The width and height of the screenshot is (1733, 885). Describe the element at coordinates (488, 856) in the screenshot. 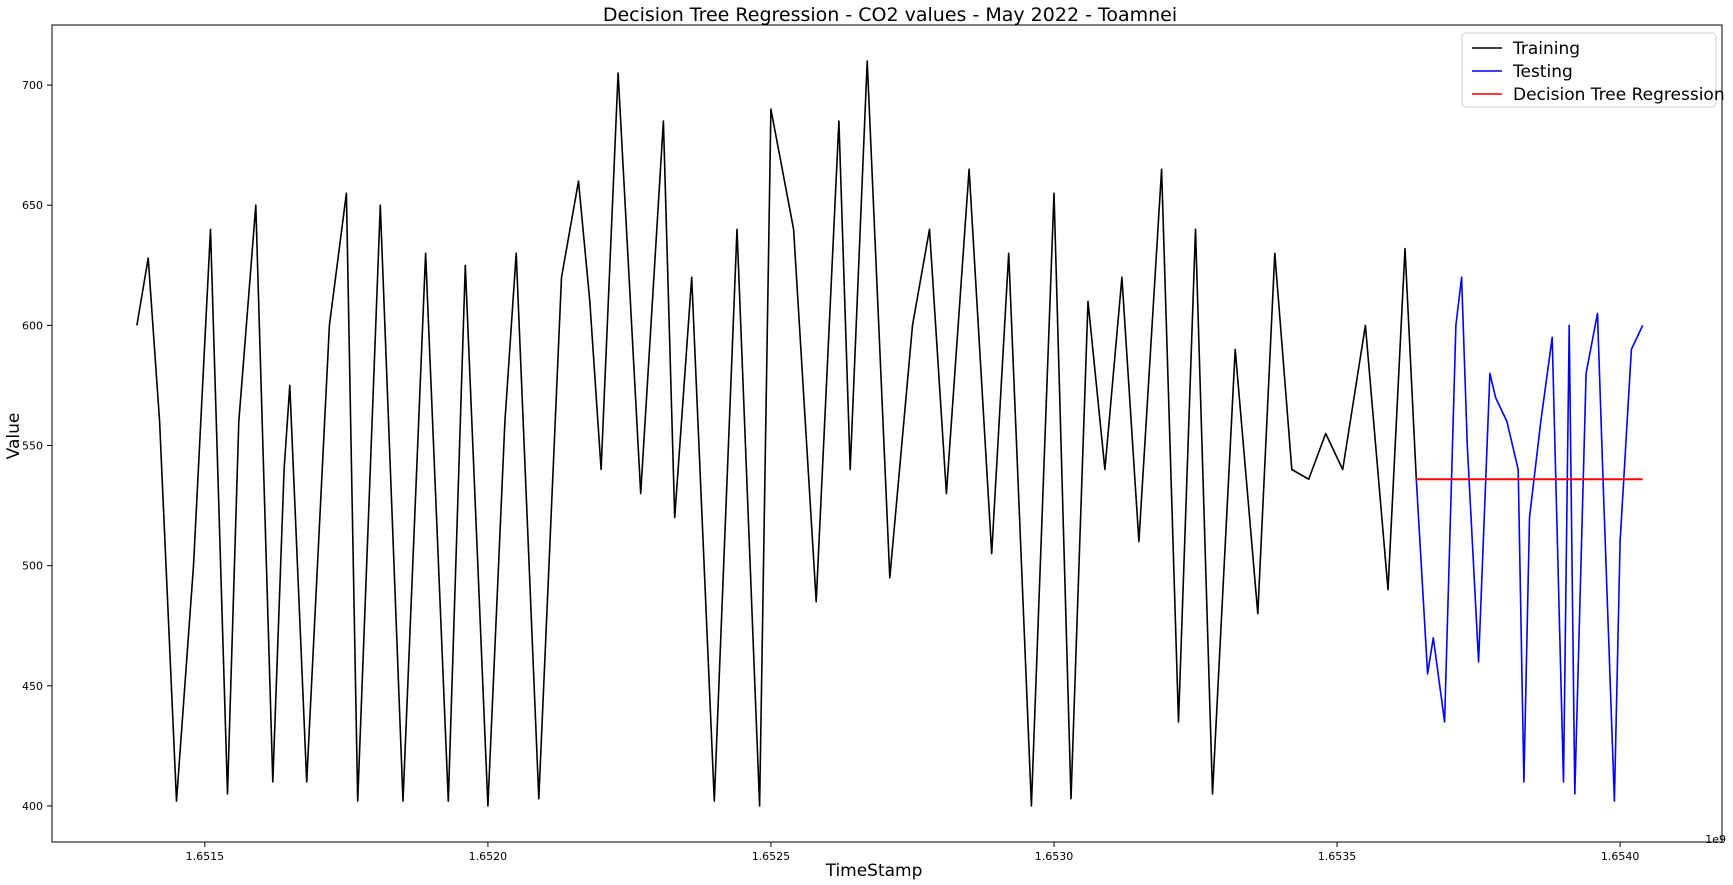

I see `x-tick-label: 1.6520` at that location.